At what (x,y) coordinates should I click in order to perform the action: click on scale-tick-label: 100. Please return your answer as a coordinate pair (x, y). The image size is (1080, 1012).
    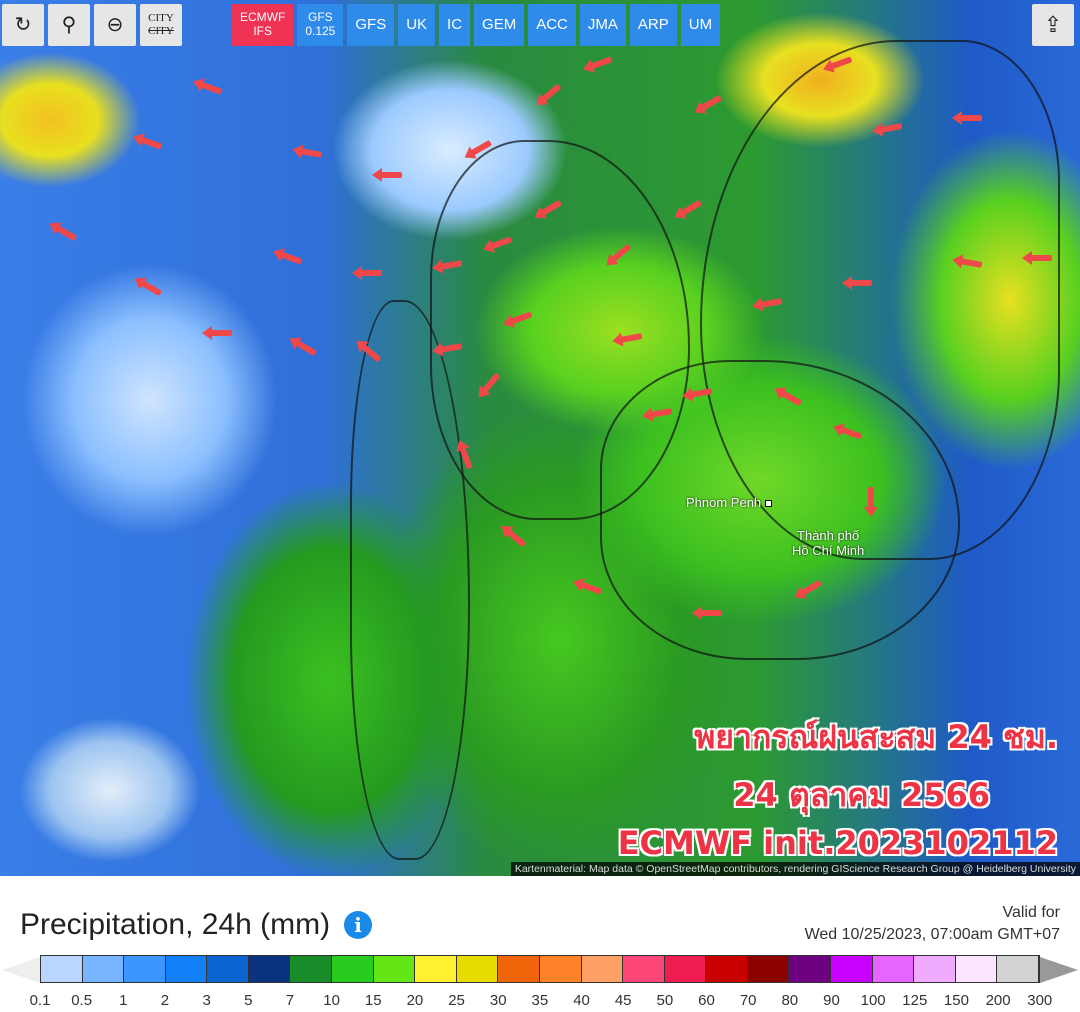
    Looking at the image, I should click on (873, 1000).